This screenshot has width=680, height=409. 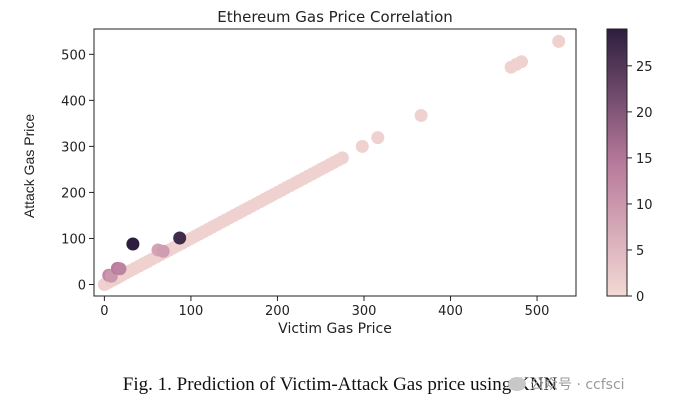 I want to click on y-tick-label: 400, so click(x=73, y=101).